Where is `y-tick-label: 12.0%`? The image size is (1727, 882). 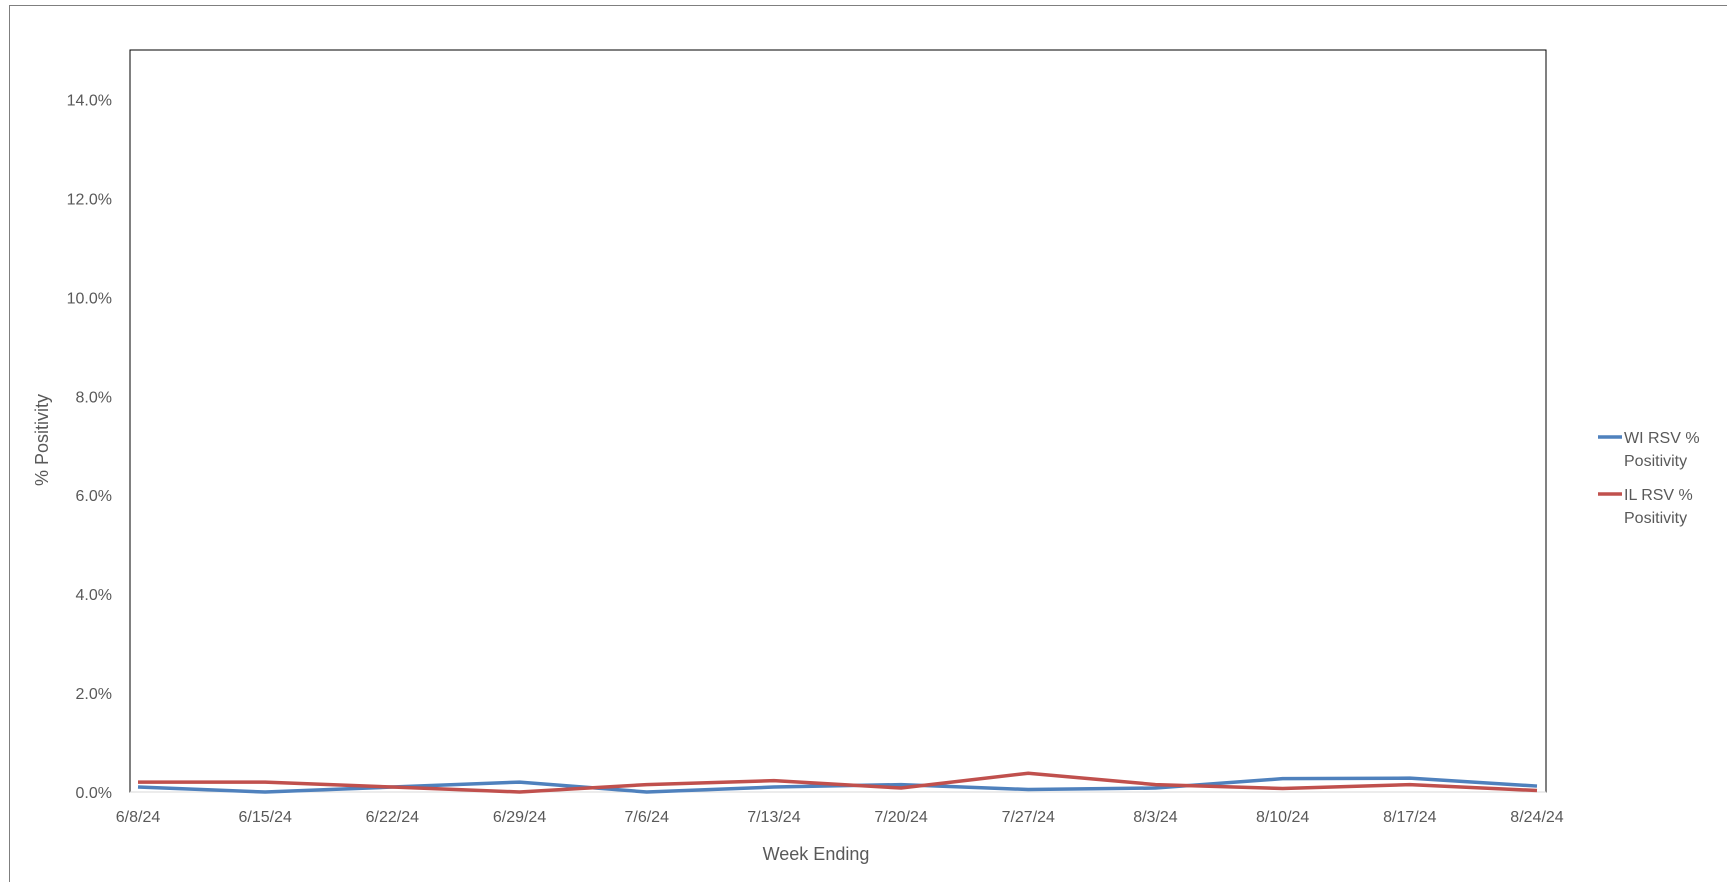 y-tick-label: 12.0% is located at coordinates (89, 199).